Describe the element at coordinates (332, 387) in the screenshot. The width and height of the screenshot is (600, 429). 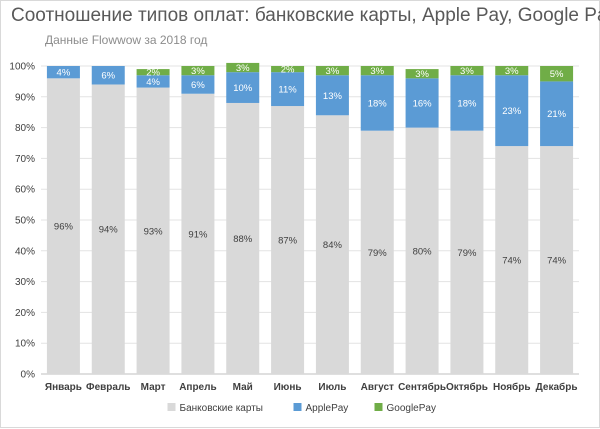
I see `x-tick-label: Июль` at that location.